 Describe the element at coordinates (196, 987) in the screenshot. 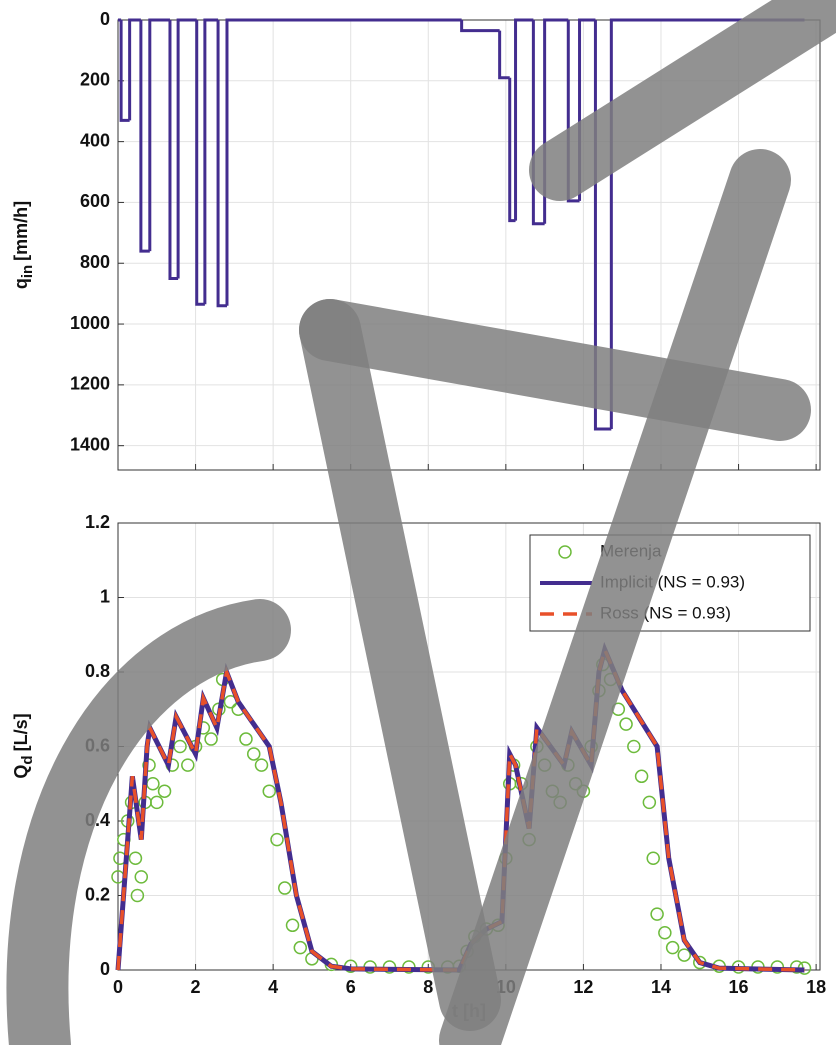

I see `x-tick-label: 2` at that location.